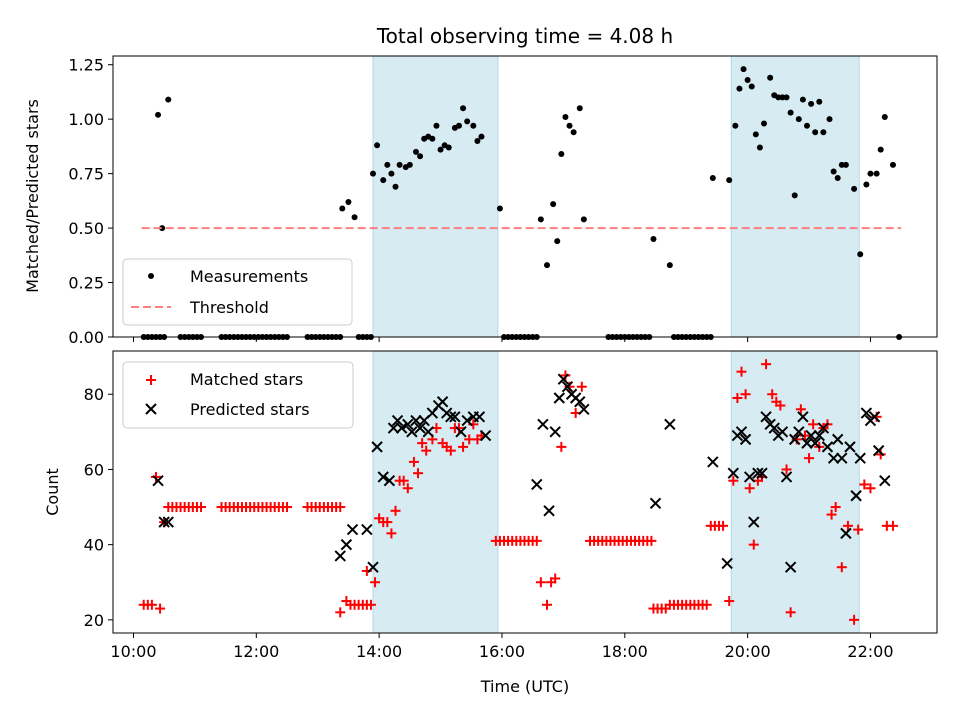 Image resolution: width=960 pixels, height=720 pixels. I want to click on y-tick-label: 1.25, so click(86, 65).